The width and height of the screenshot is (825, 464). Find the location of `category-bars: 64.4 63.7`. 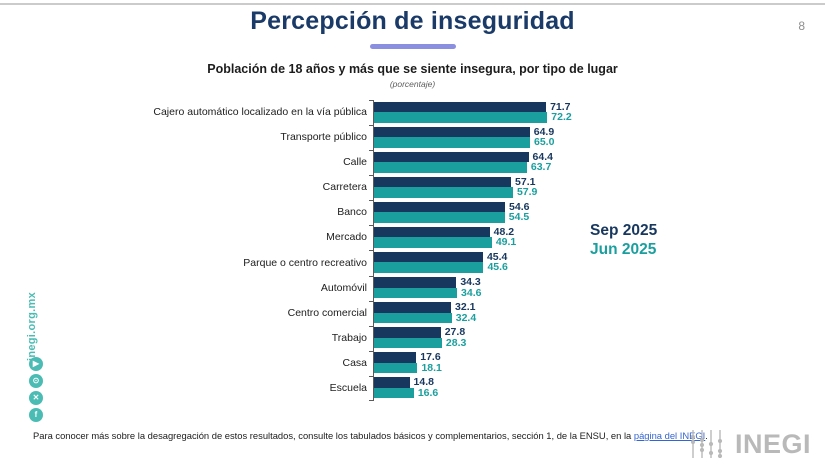

category-bars: 64.4 63.7 is located at coordinates (461, 163).